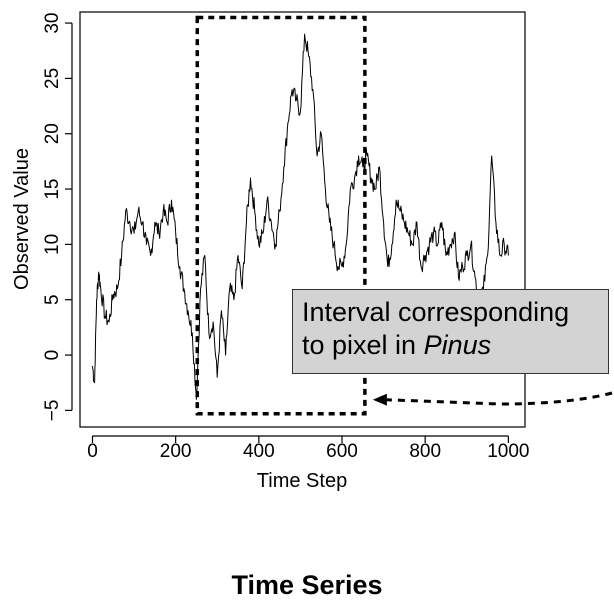  What do you see at coordinates (508, 451) in the screenshot?
I see `x-tick-label: 1000` at bounding box center [508, 451].